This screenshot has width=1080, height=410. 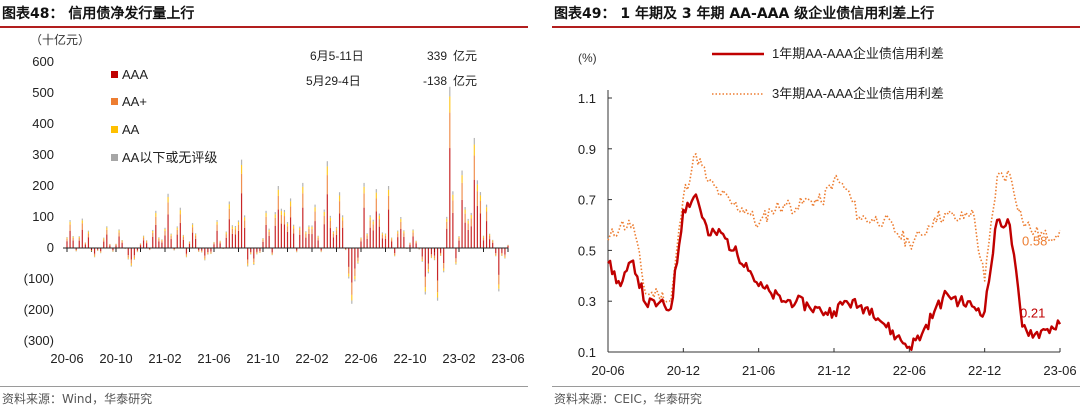 I want to click on x-tick-label: 20-12, so click(x=683, y=370).